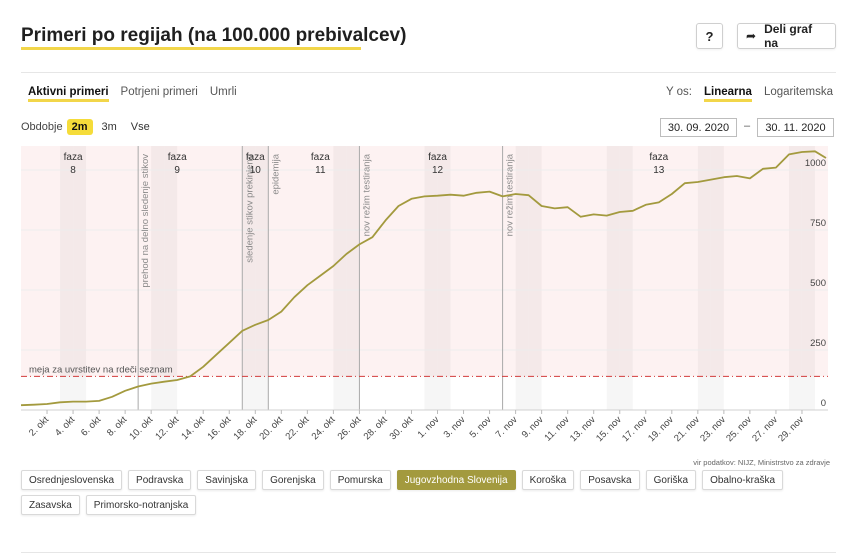  I want to click on region-button-koroska: Koroška, so click(548, 480).